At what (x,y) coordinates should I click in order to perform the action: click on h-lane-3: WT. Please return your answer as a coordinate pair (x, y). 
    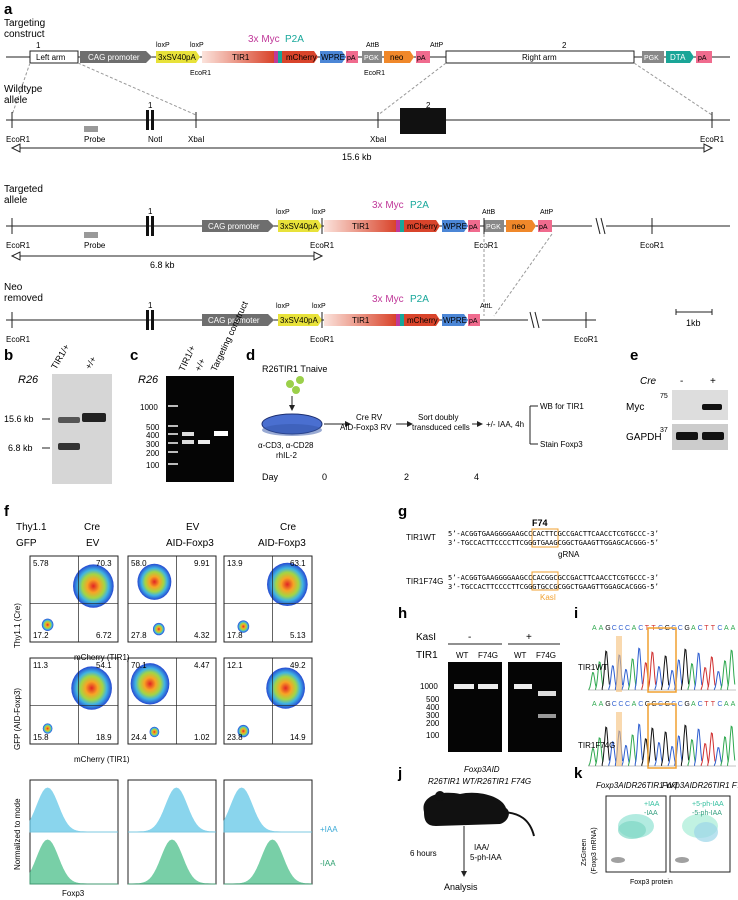
    Looking at the image, I should click on (520, 655).